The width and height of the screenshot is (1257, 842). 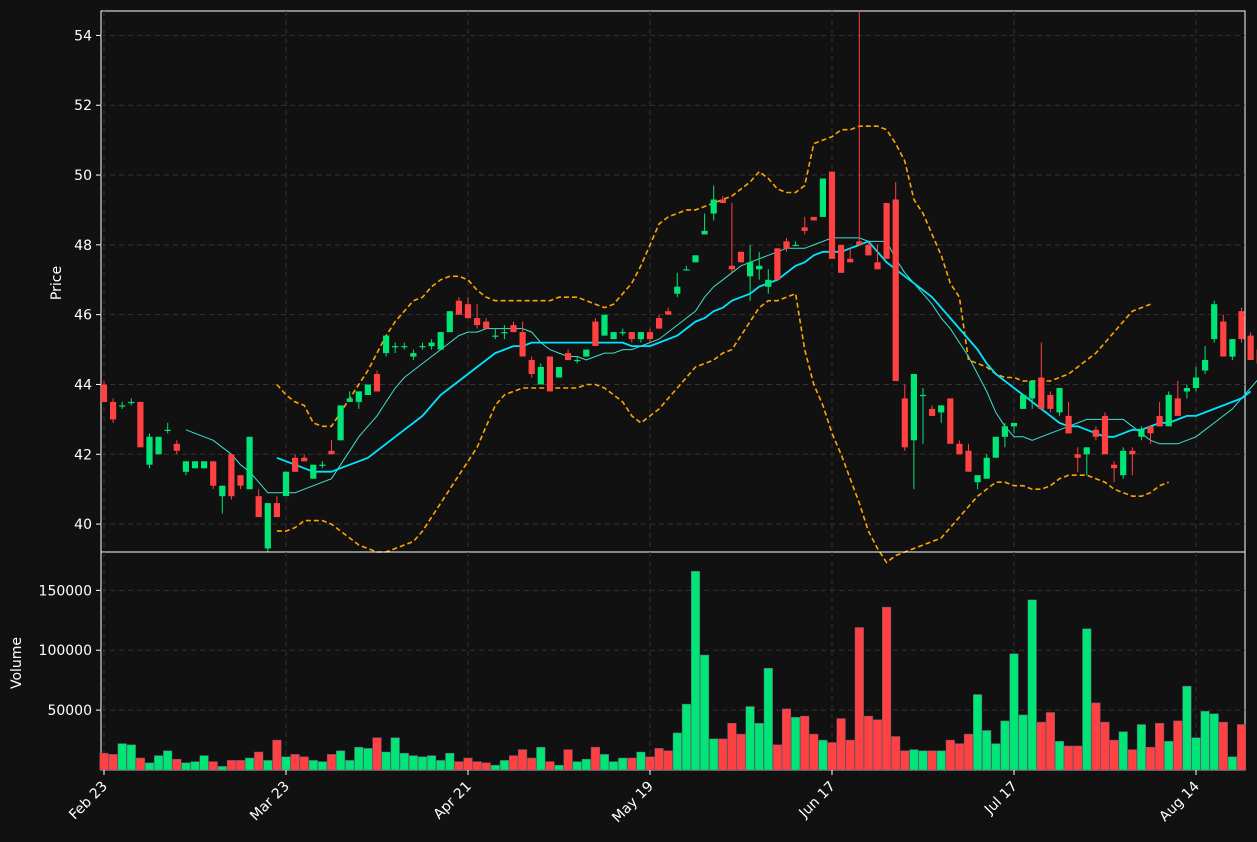 What do you see at coordinates (65, 651) in the screenshot?
I see `volume-tick-label: 100000` at bounding box center [65, 651].